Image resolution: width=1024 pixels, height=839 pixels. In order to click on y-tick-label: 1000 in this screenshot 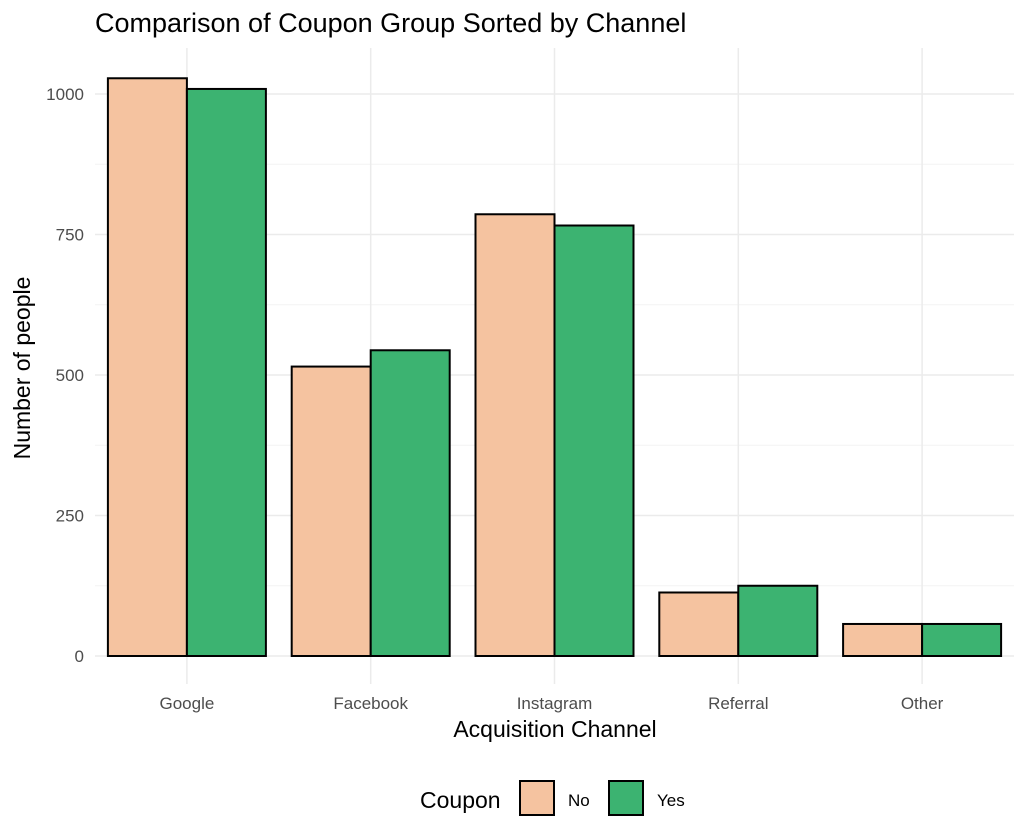, I will do `click(65, 94)`.